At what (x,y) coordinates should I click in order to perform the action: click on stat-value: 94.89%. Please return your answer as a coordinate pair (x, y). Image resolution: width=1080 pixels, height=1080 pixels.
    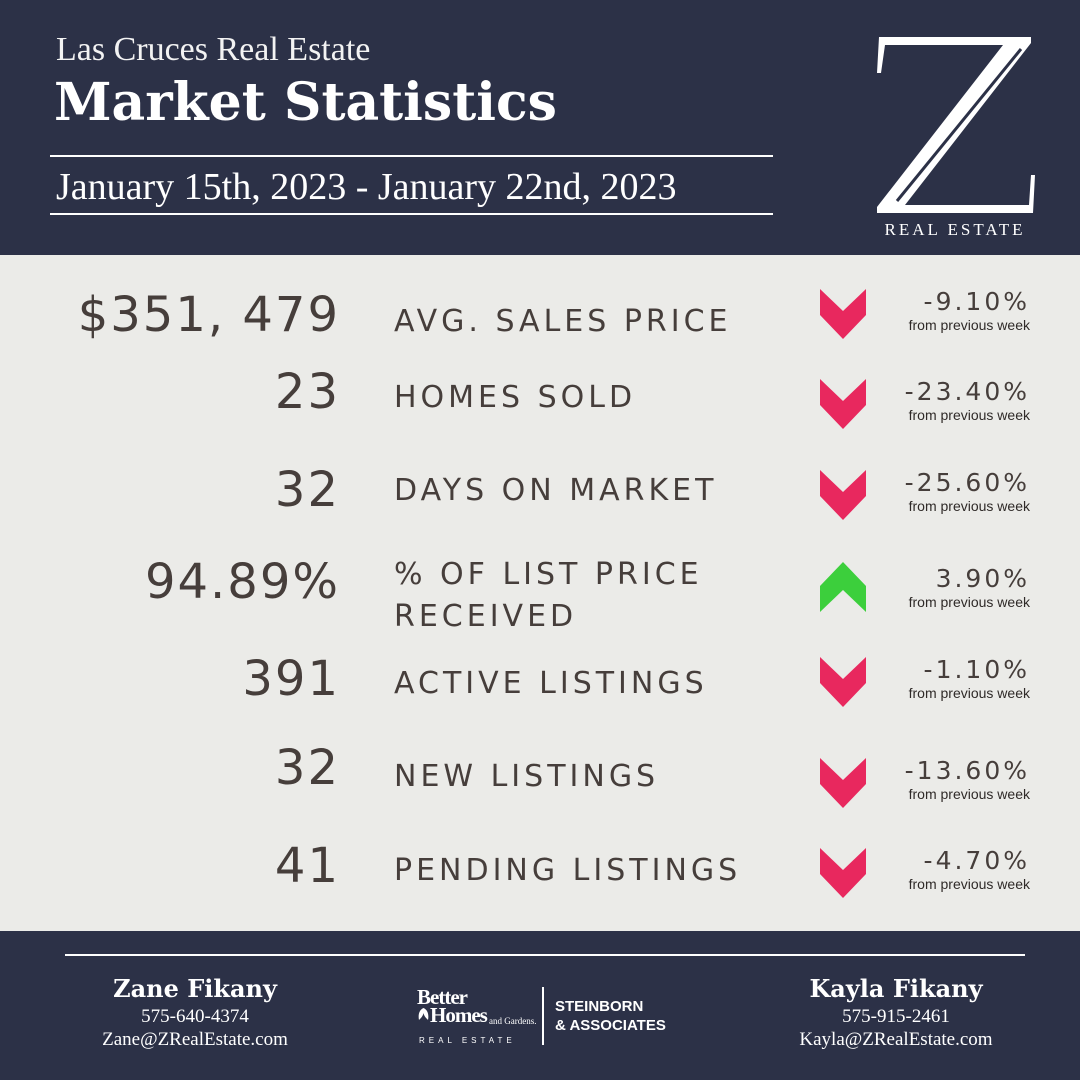
    Looking at the image, I should click on (242, 582).